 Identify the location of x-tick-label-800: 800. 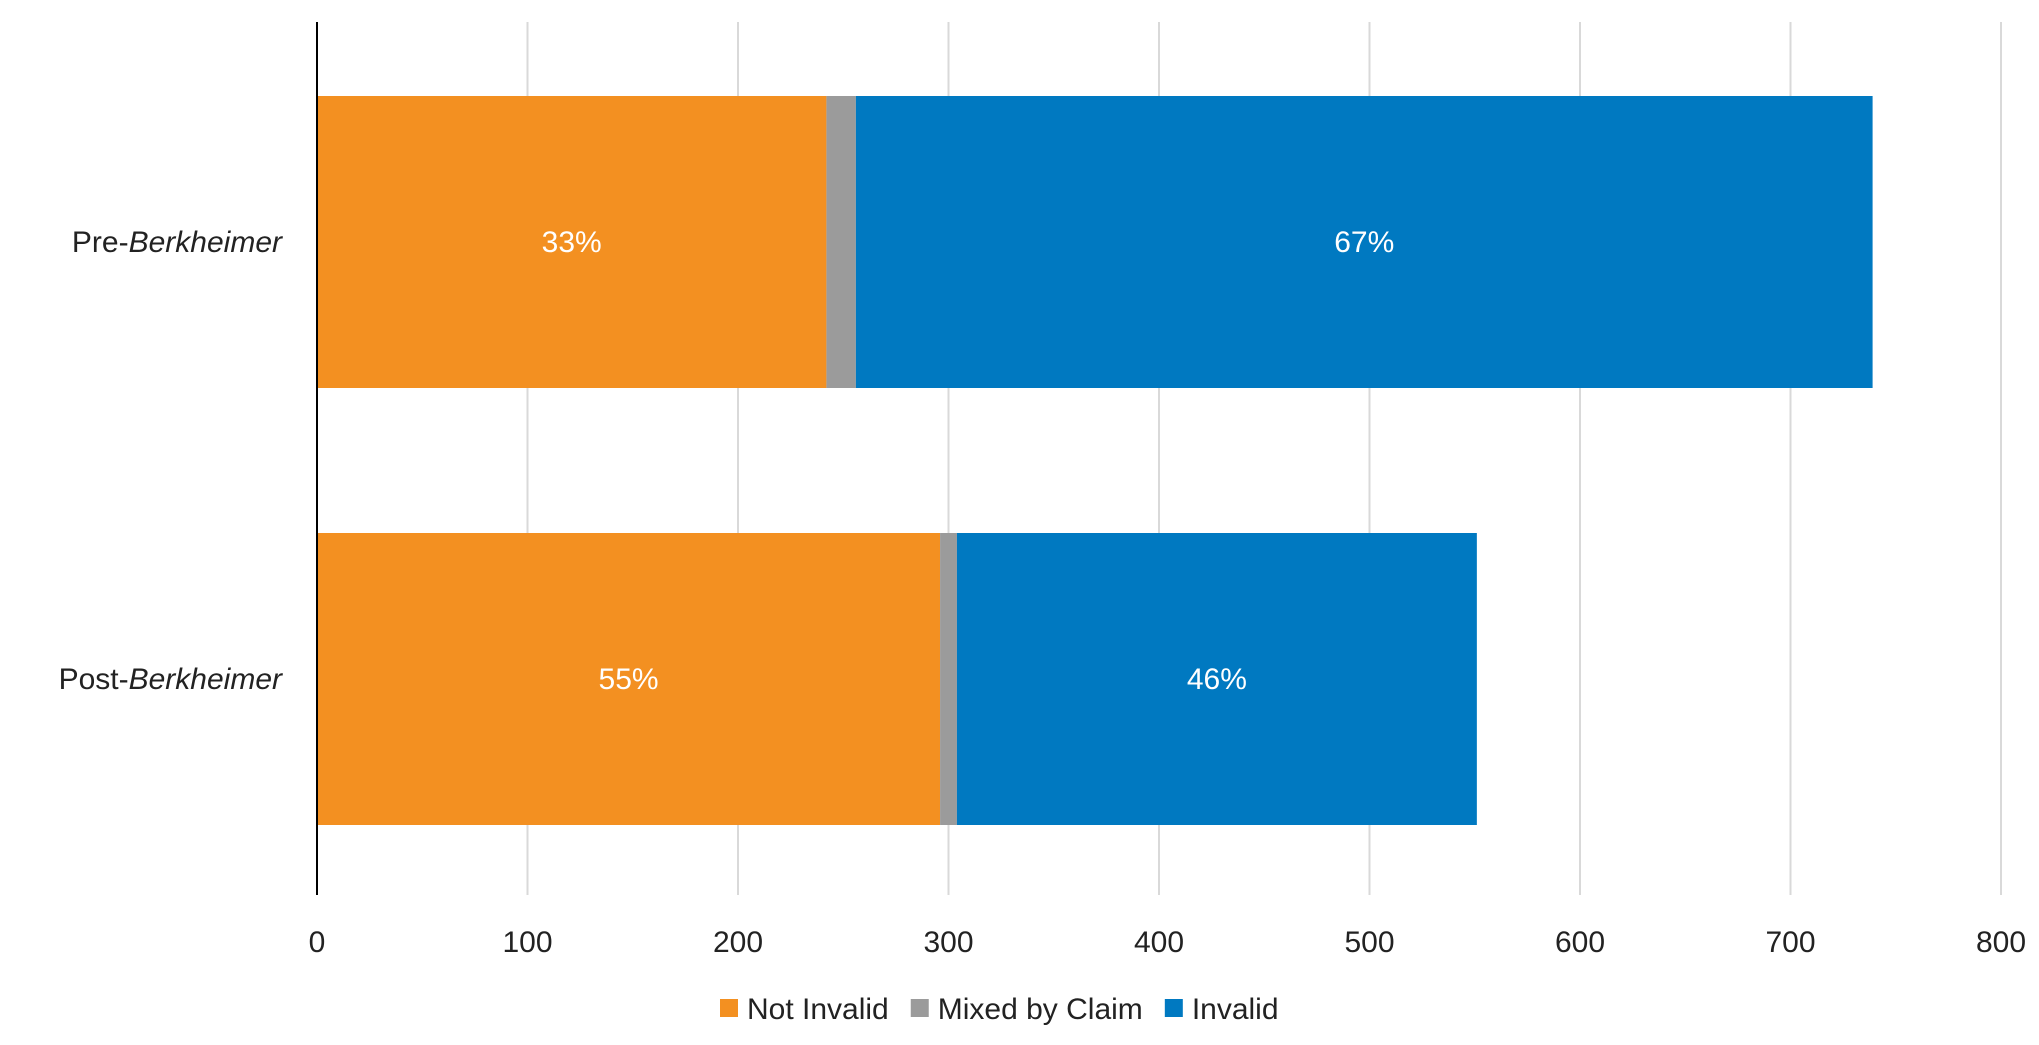
(2001, 942).